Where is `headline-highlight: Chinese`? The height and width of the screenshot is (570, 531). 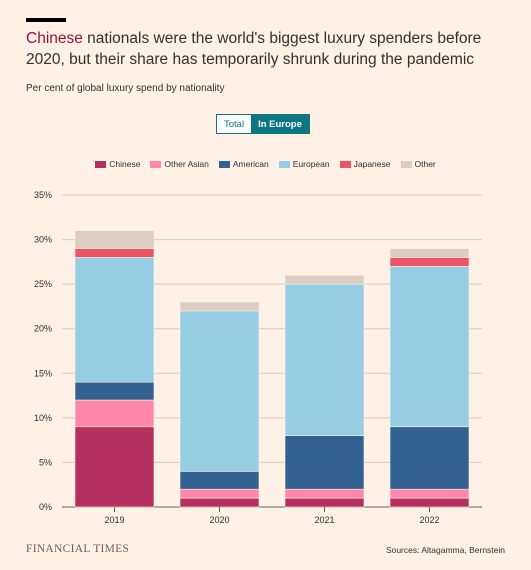 headline-highlight: Chinese is located at coordinates (54, 38).